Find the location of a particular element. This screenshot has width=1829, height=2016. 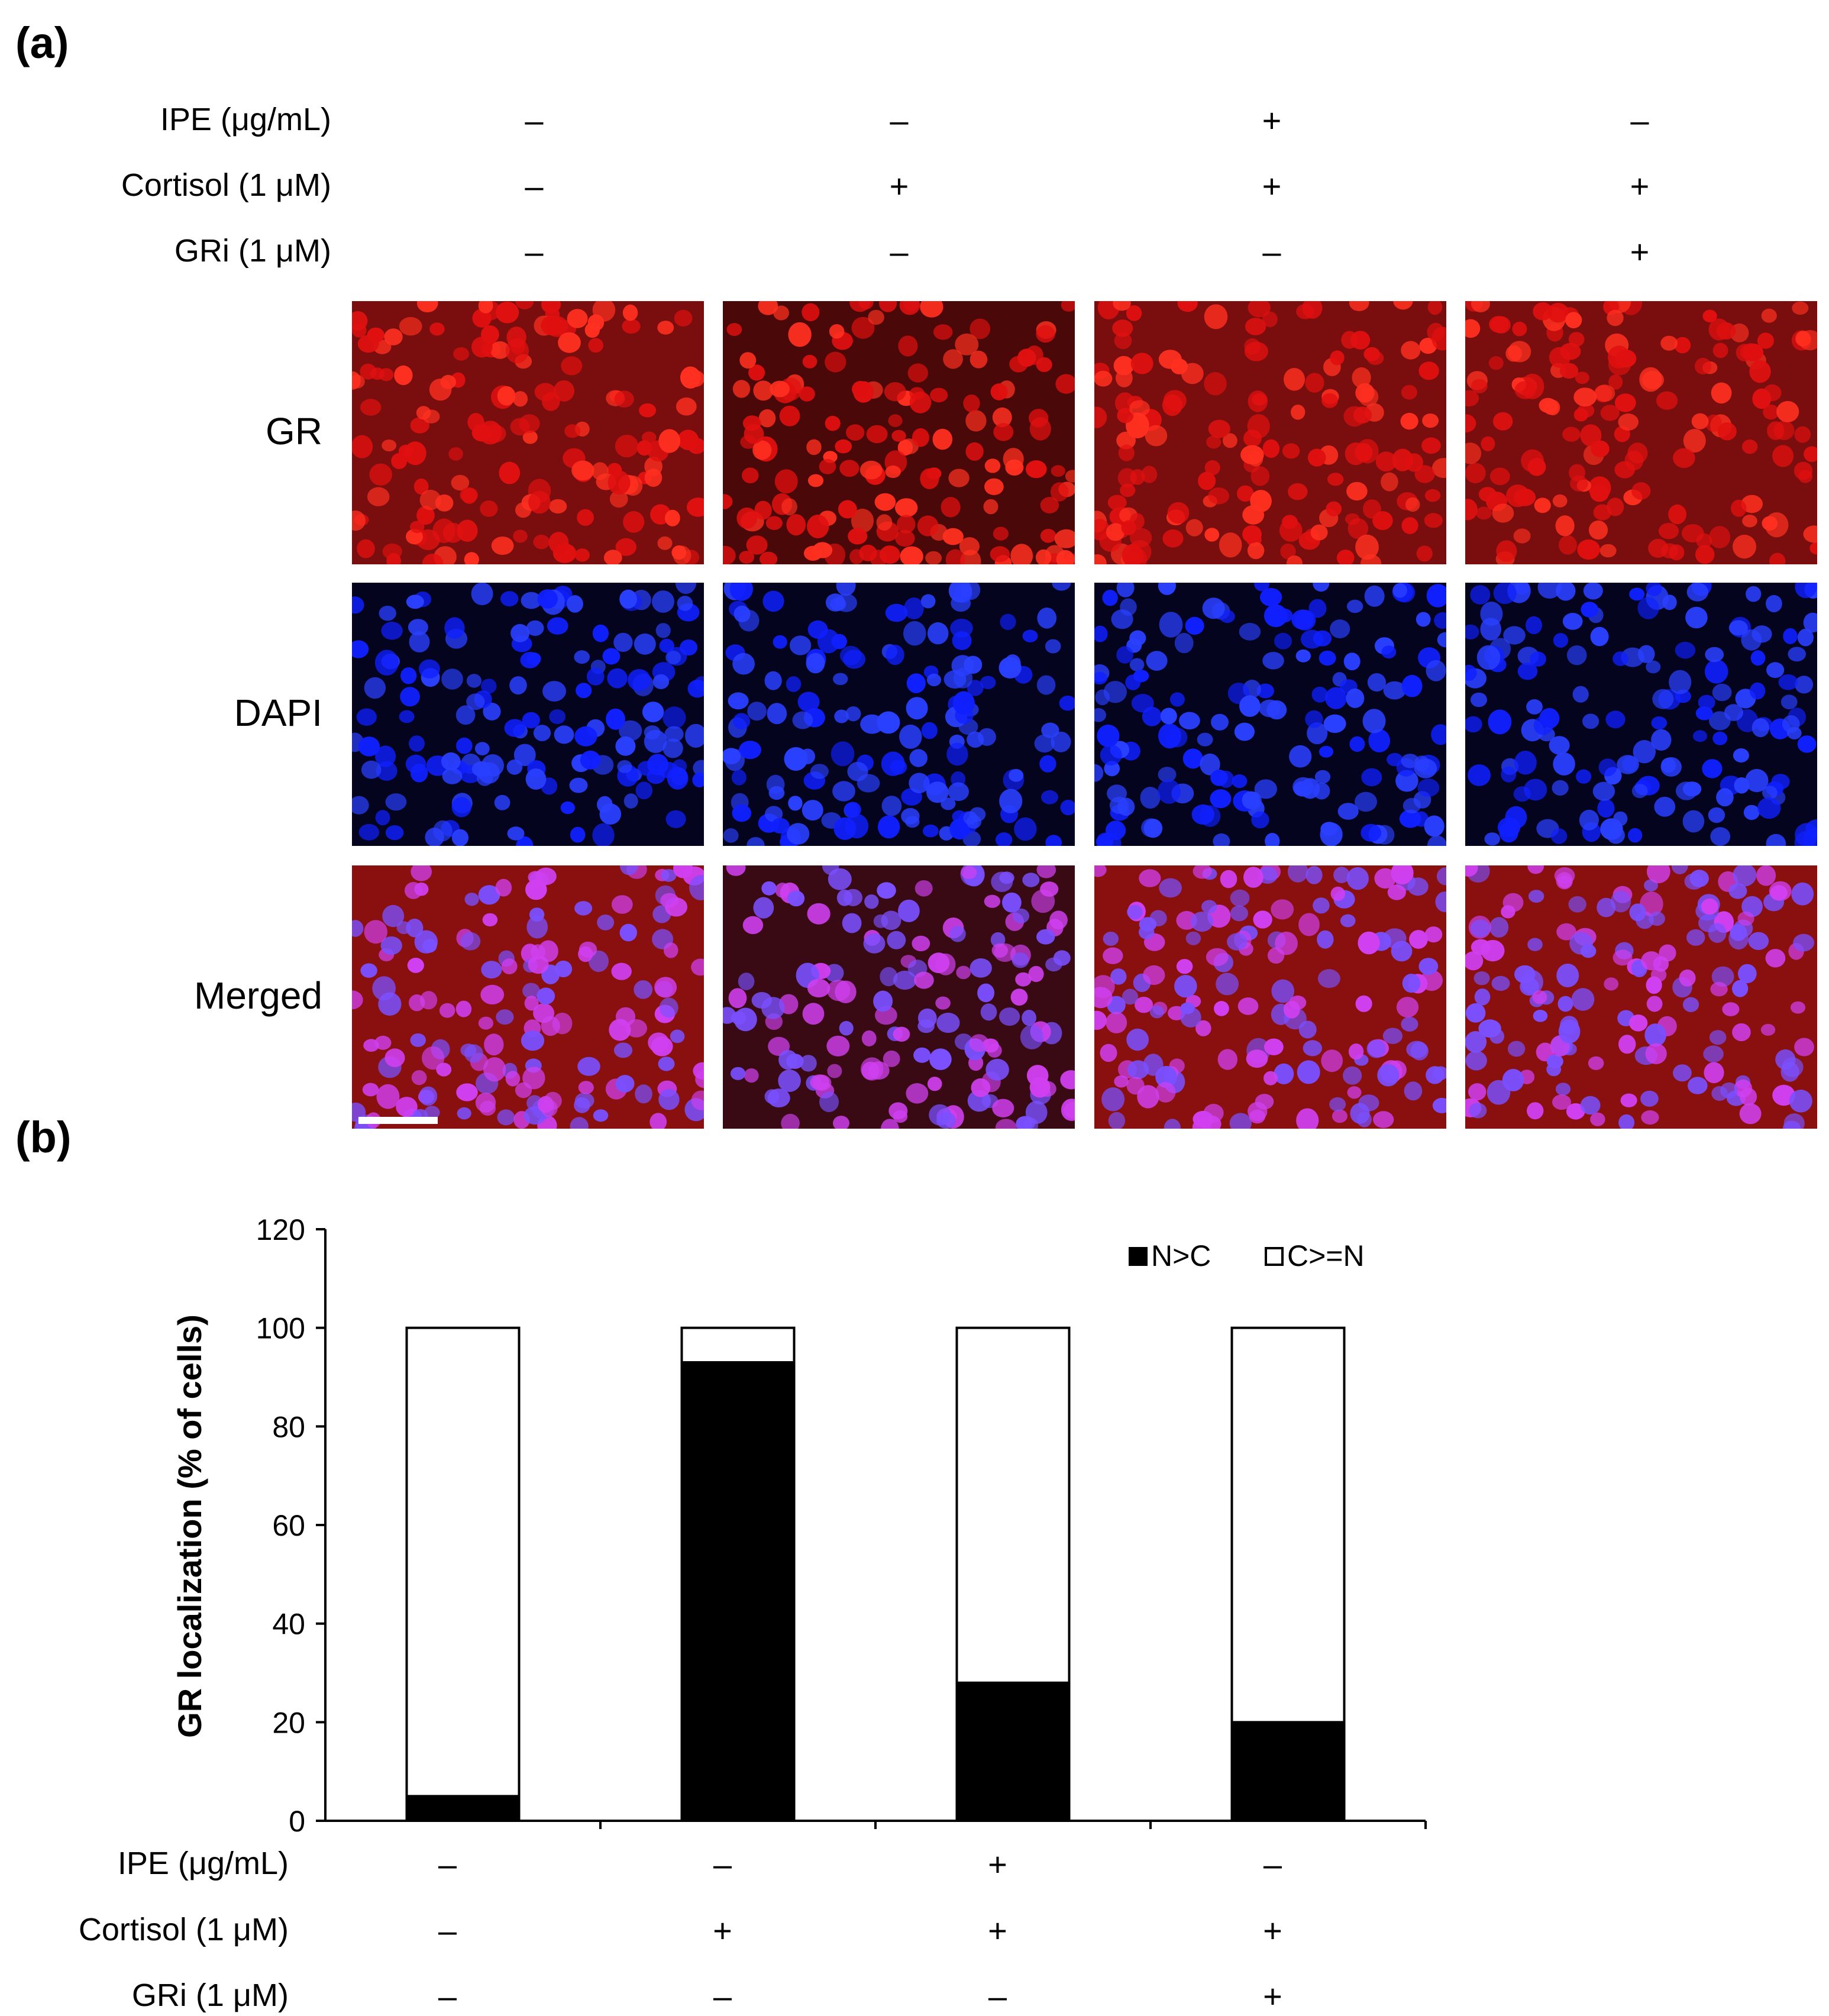

y-tick-label: 120 is located at coordinates (280, 1229).